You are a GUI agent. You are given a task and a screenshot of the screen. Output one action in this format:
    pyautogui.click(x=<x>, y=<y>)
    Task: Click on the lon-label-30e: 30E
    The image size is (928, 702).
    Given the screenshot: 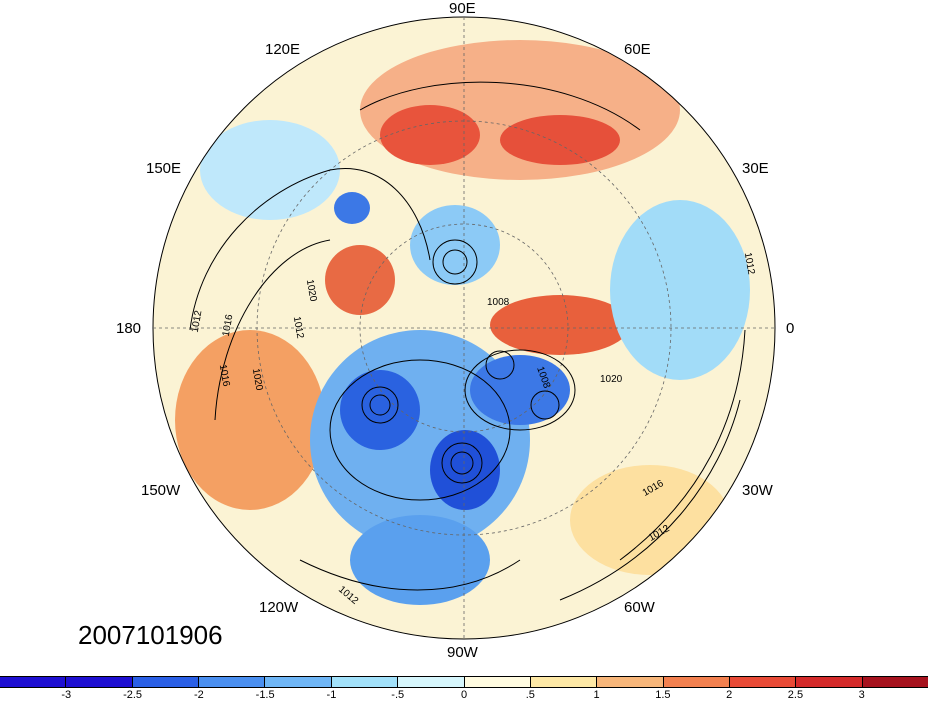 What is the action you would take?
    pyautogui.click(x=755, y=168)
    